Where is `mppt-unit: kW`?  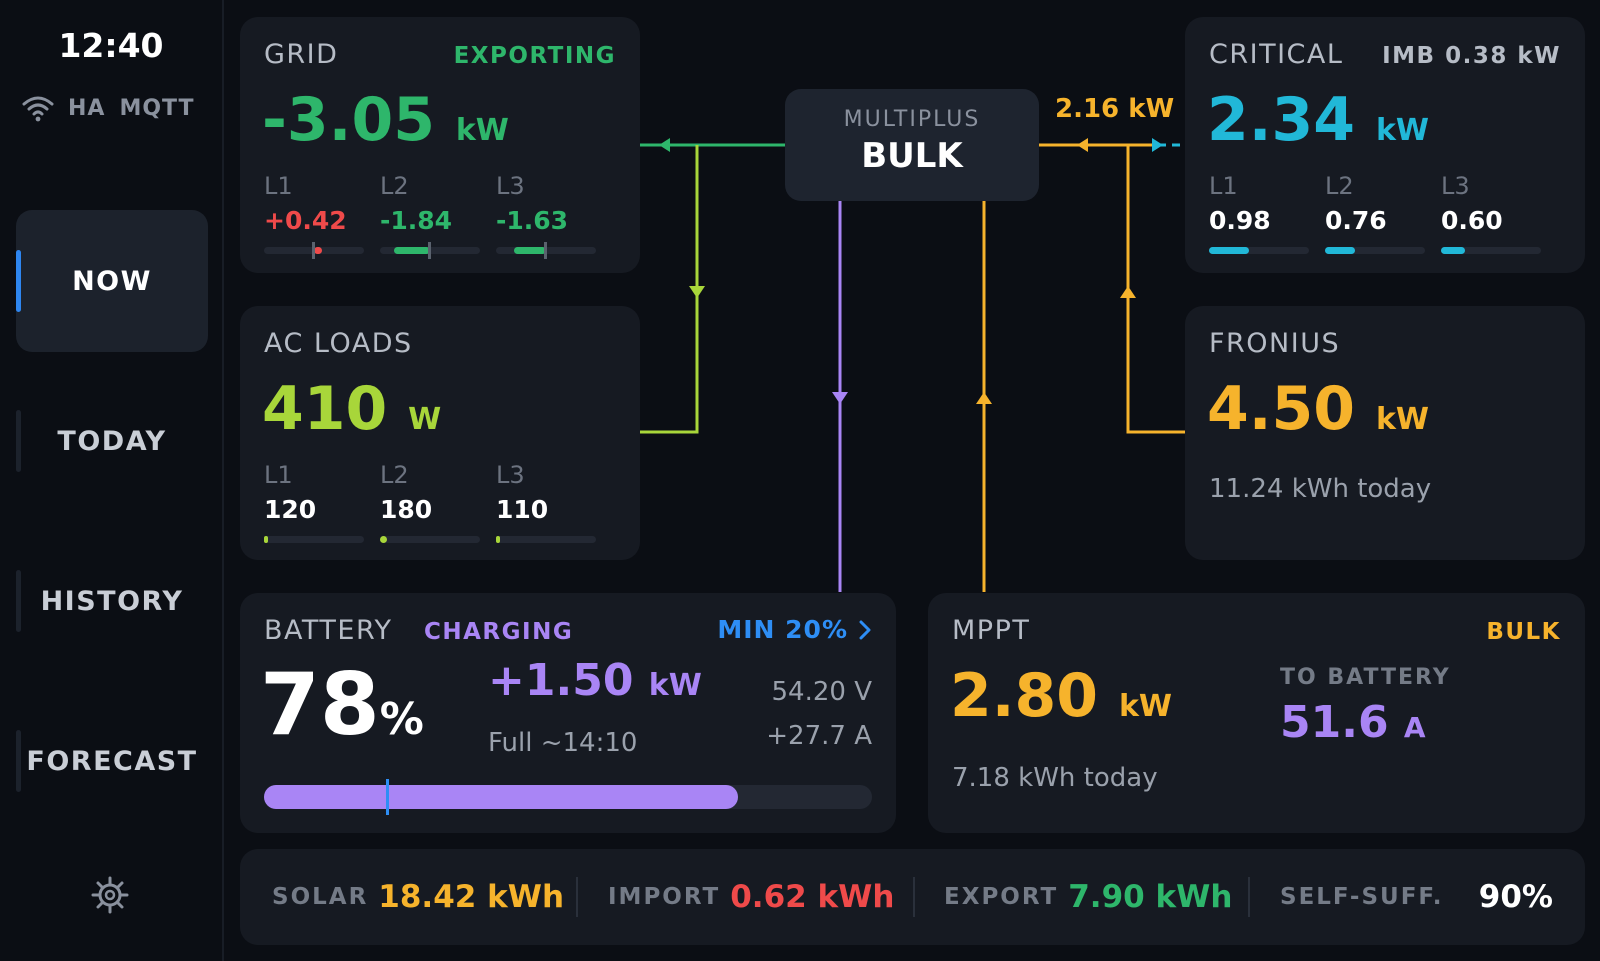
mppt-unit: kW is located at coordinates (1145, 706).